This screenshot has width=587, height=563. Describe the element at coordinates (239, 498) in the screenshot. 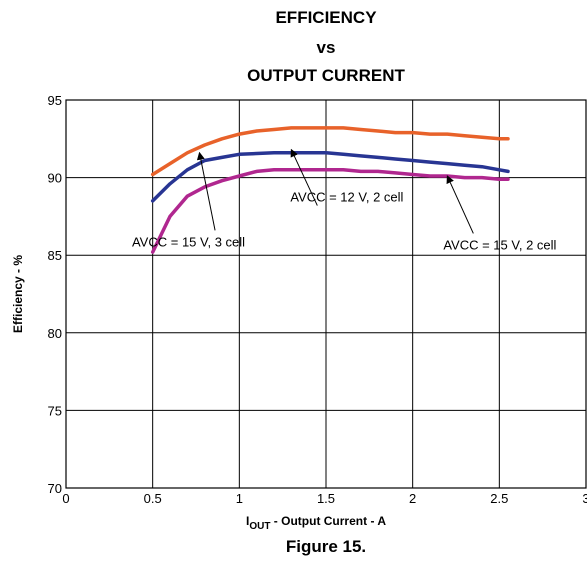

I see `x-tick-label: 1` at that location.